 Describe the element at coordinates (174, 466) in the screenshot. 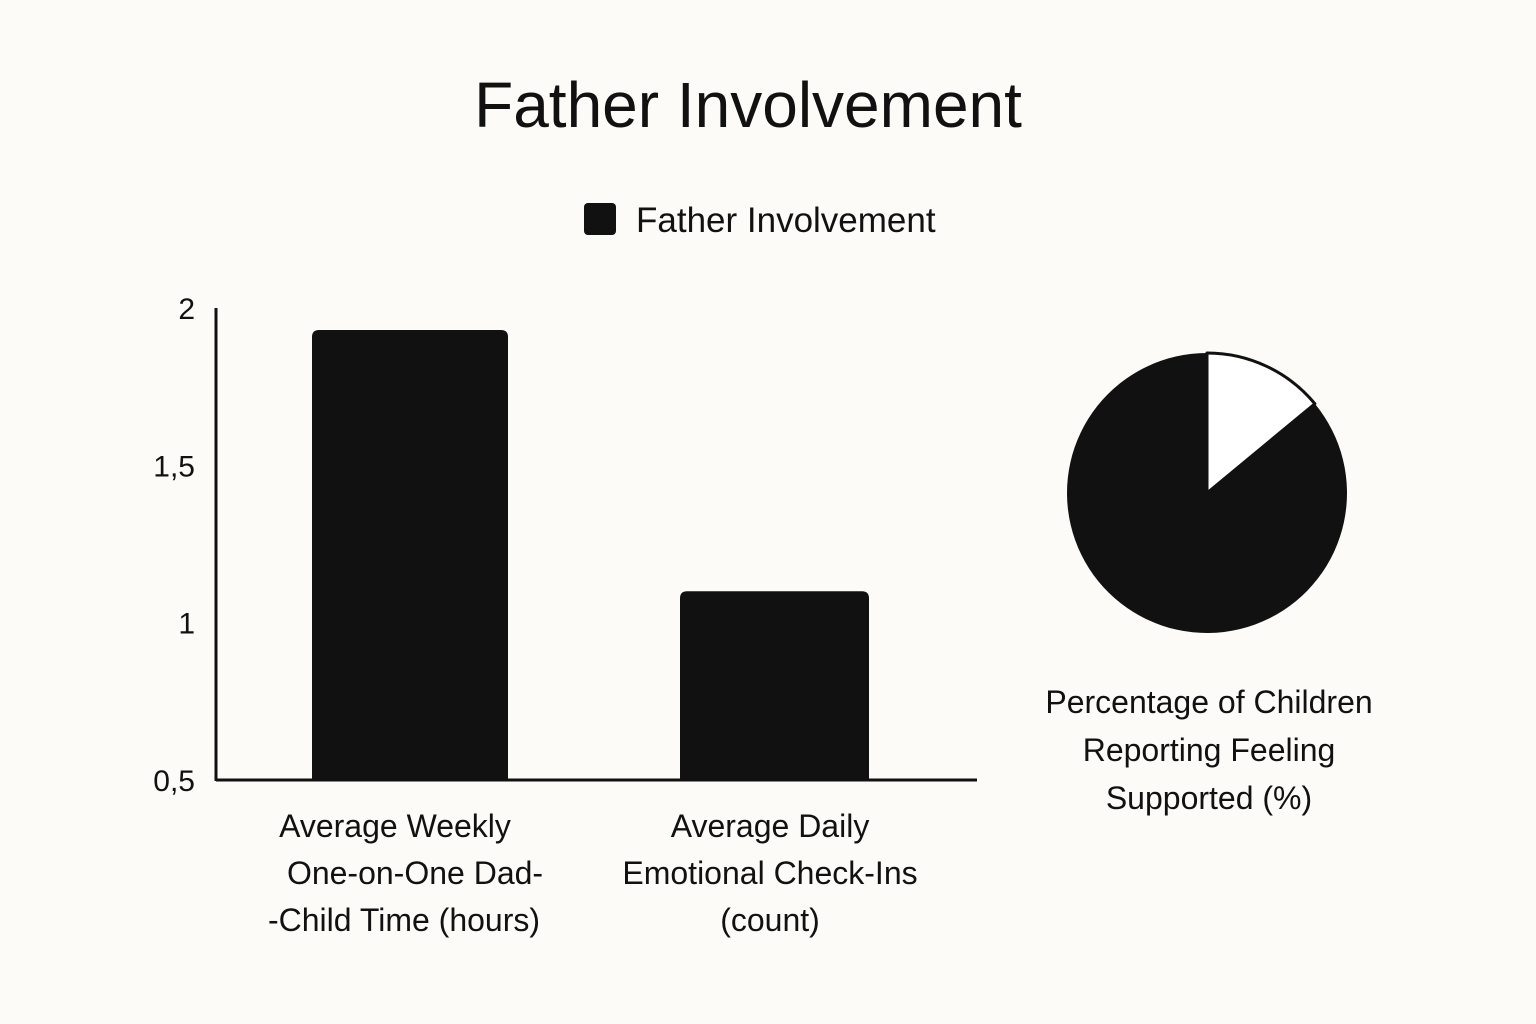

I see `y-tick-label: 1,5` at that location.